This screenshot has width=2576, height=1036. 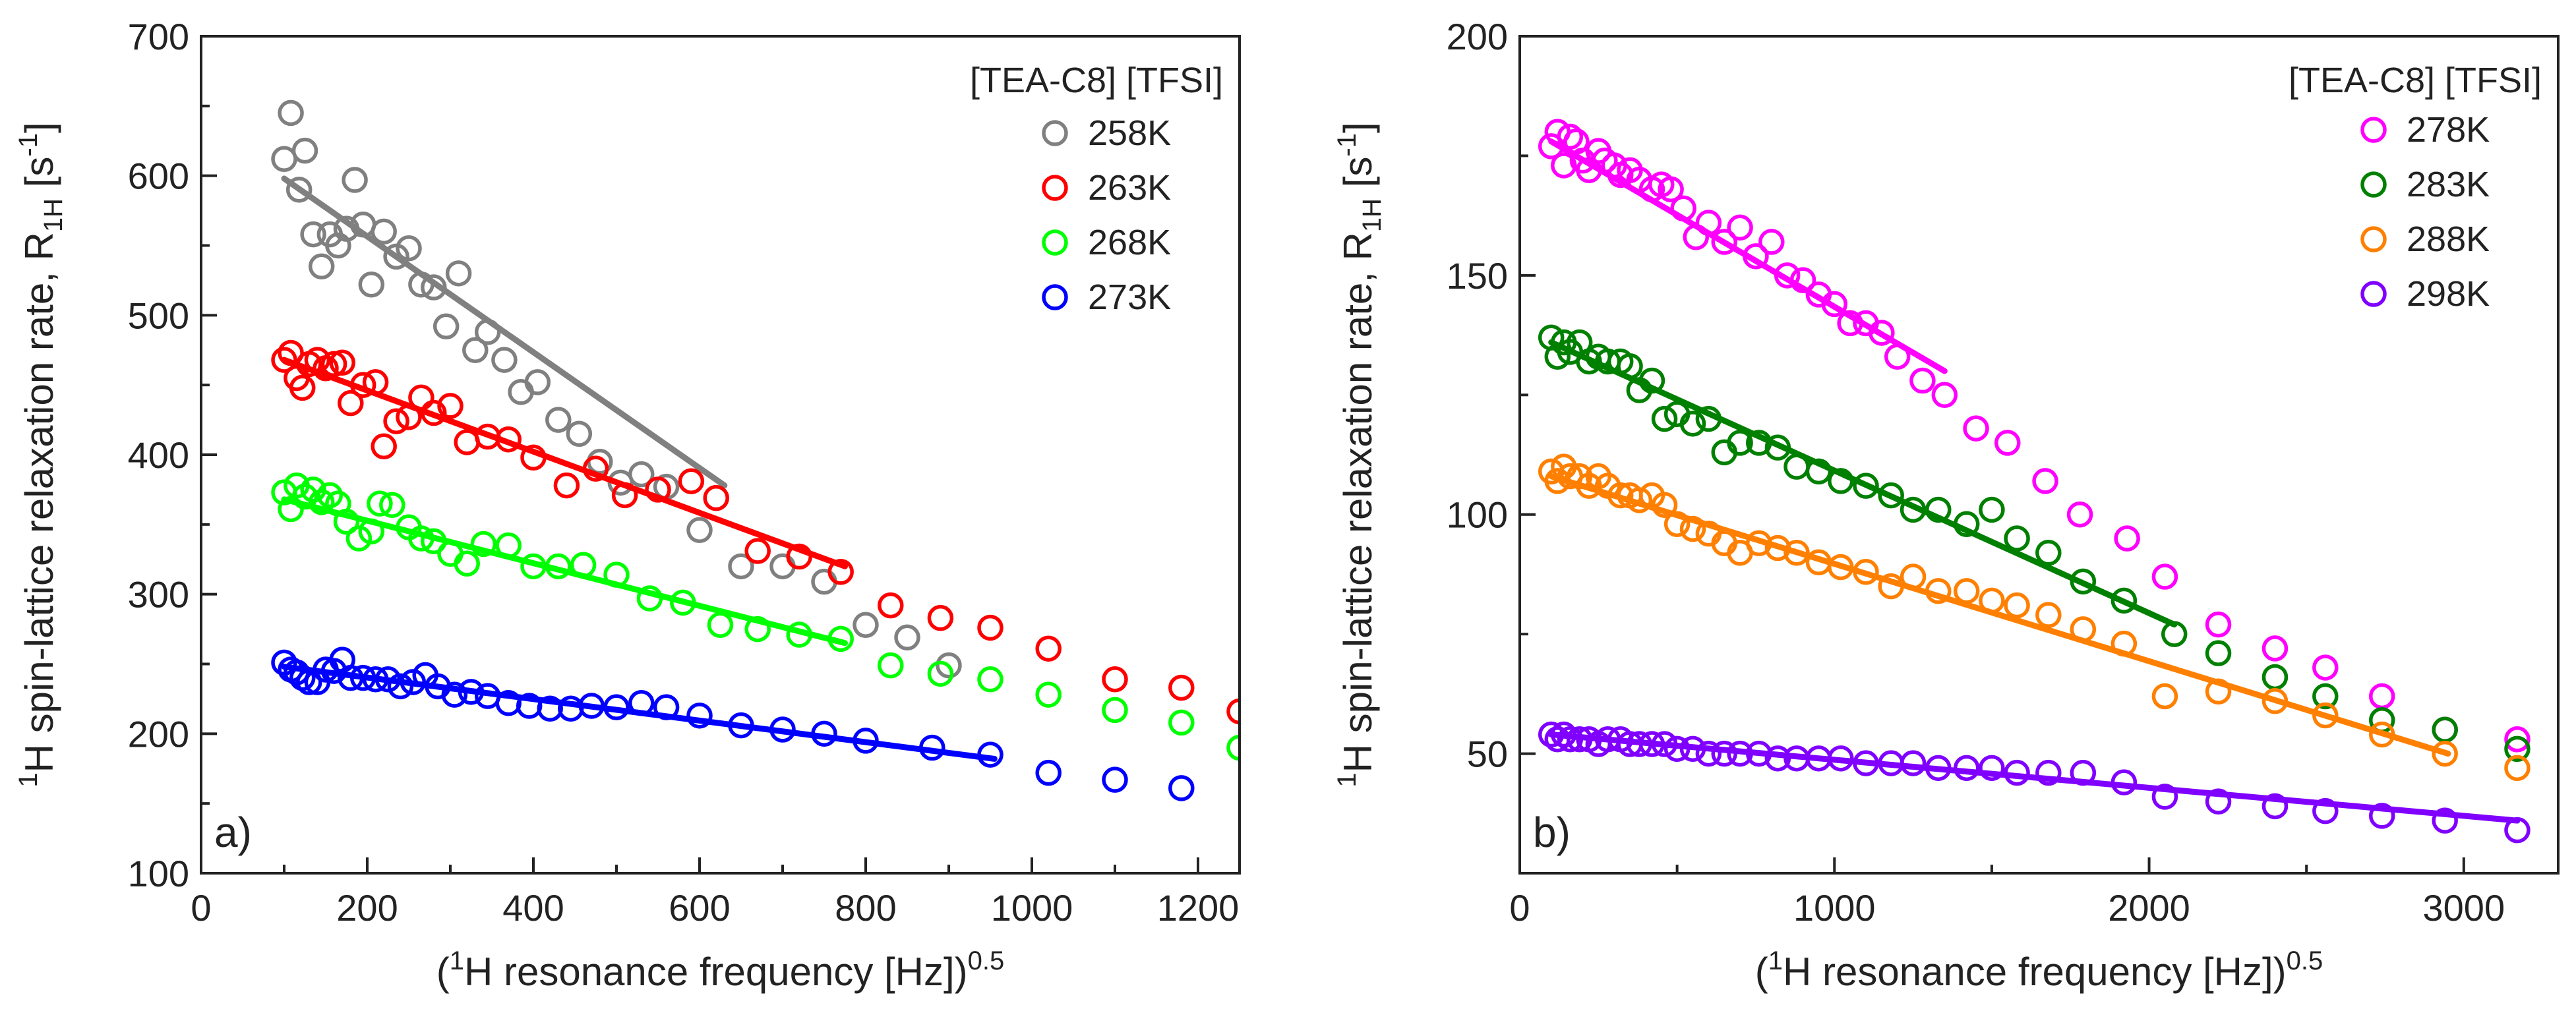 I want to click on panel-a-x-tick-label: 400, so click(x=533, y=908).